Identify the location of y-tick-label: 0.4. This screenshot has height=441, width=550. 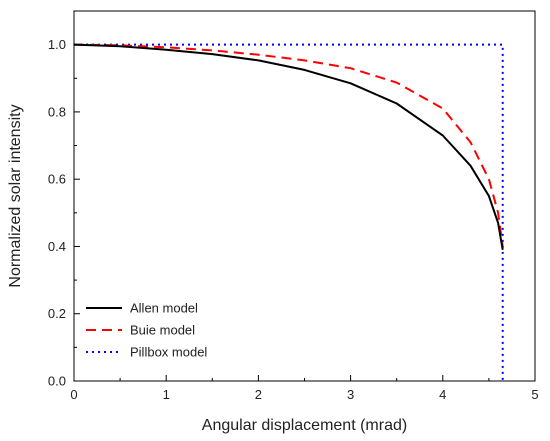
(57, 246).